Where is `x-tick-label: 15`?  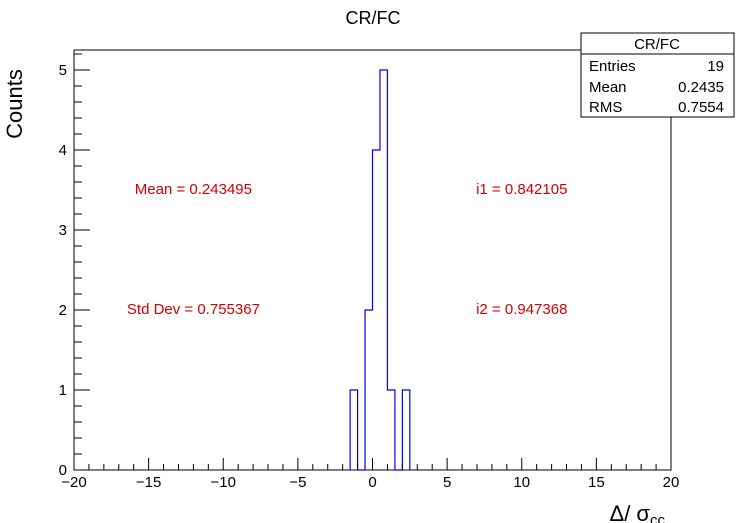
x-tick-label: 15 is located at coordinates (596, 482).